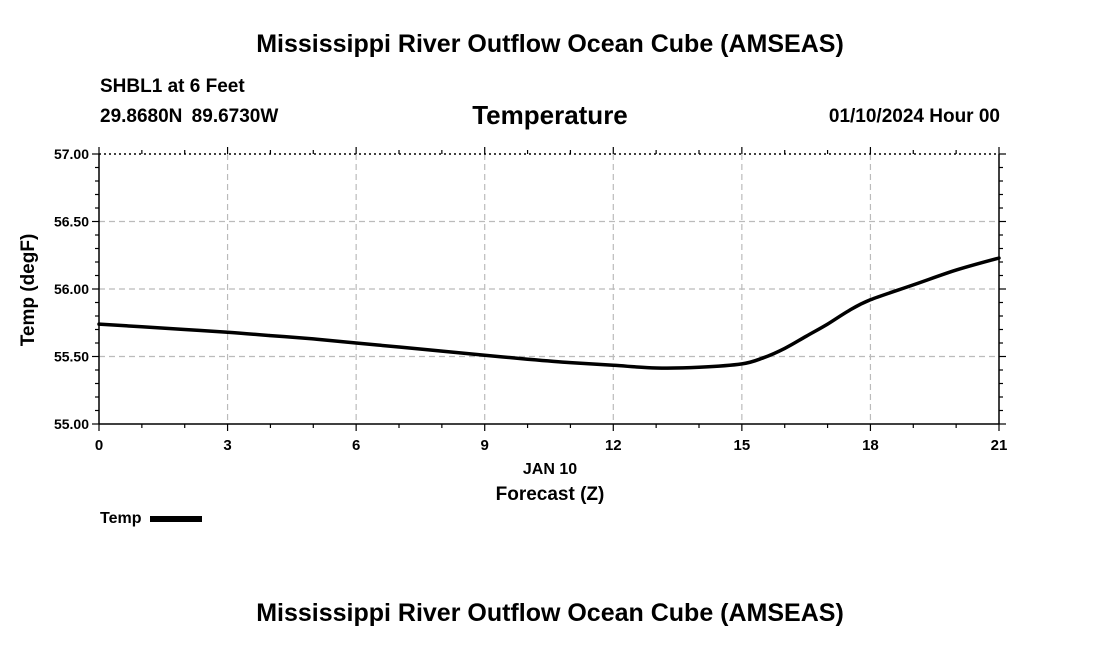 The image size is (1100, 650). Describe the element at coordinates (550, 469) in the screenshot. I see `x-axis-date-label: JAN 10` at that location.